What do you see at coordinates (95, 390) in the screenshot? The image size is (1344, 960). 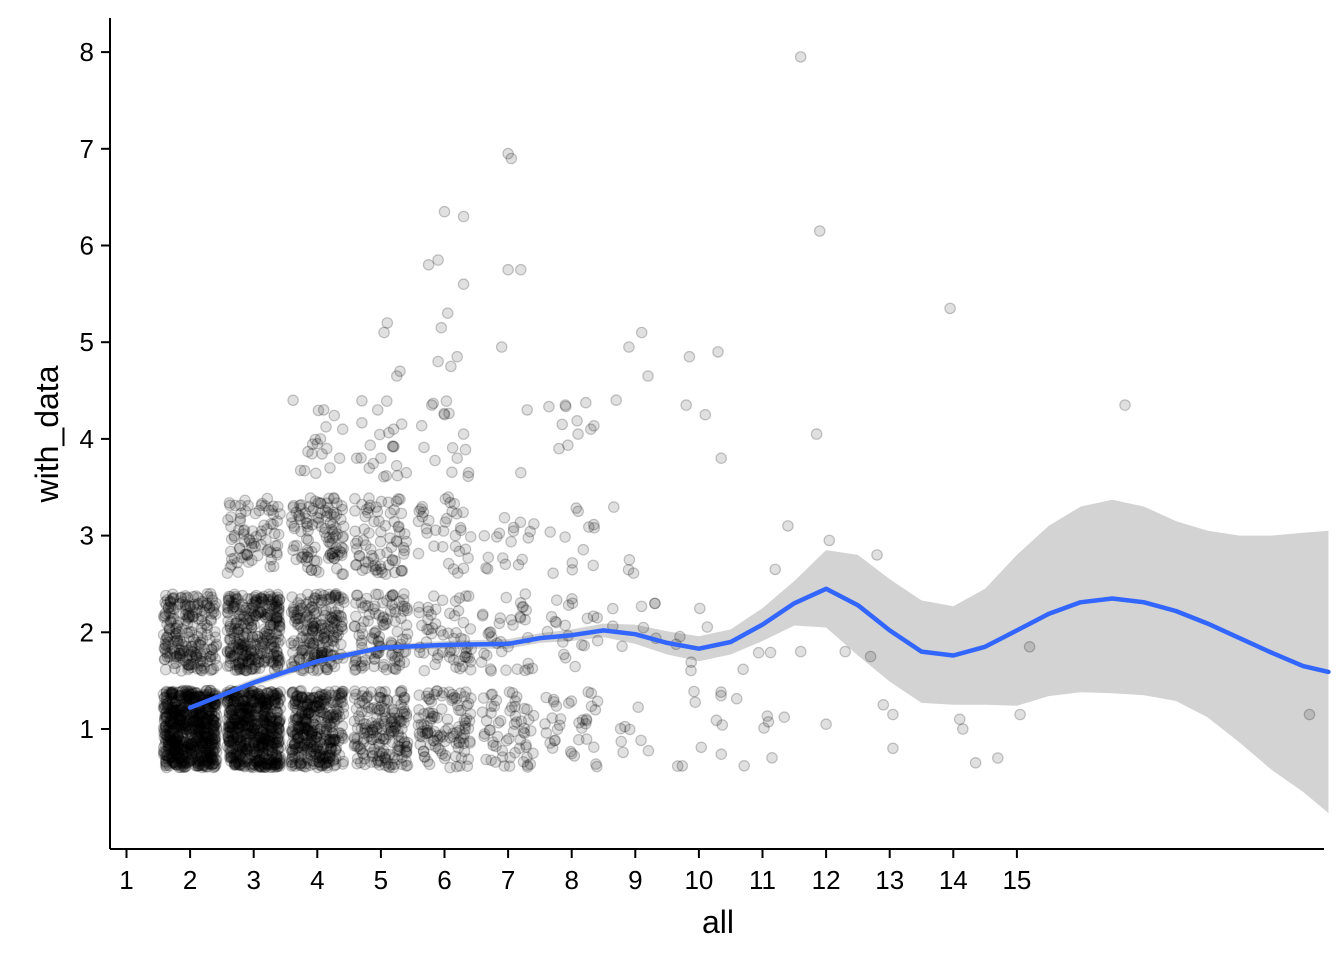 I see `y-axis-ticks: 1 2 3 4 5 6 7 8` at bounding box center [95, 390].